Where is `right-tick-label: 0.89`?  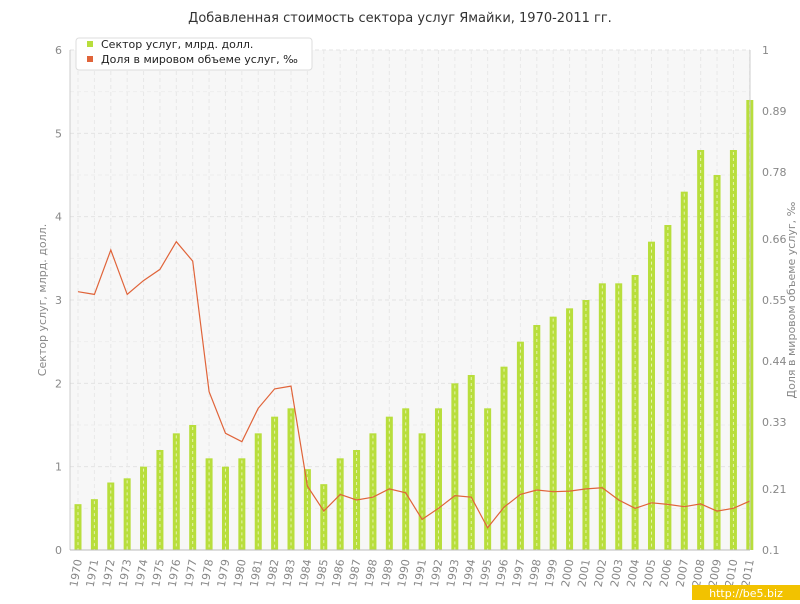 right-tick-label: 0.89 is located at coordinates (774, 111).